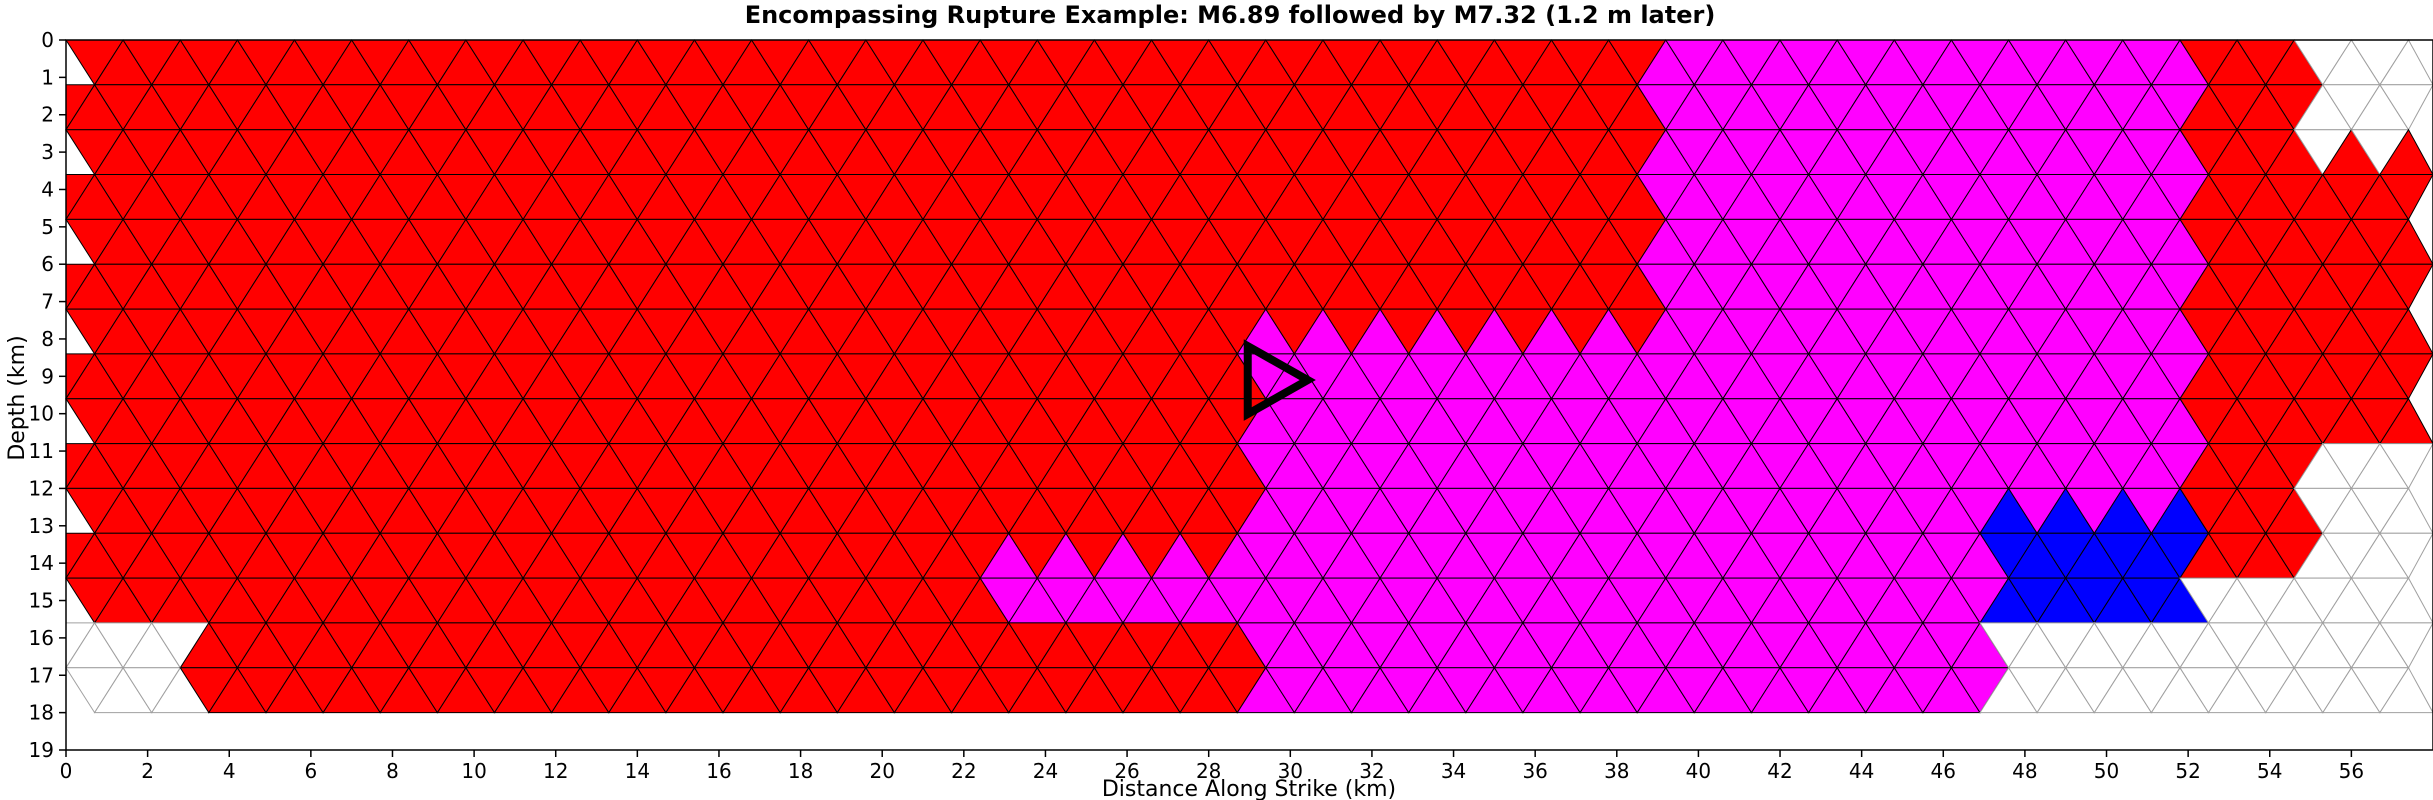 The width and height of the screenshot is (2433, 800). Describe the element at coordinates (41, 750) in the screenshot. I see `y-tick-label: 19` at that location.